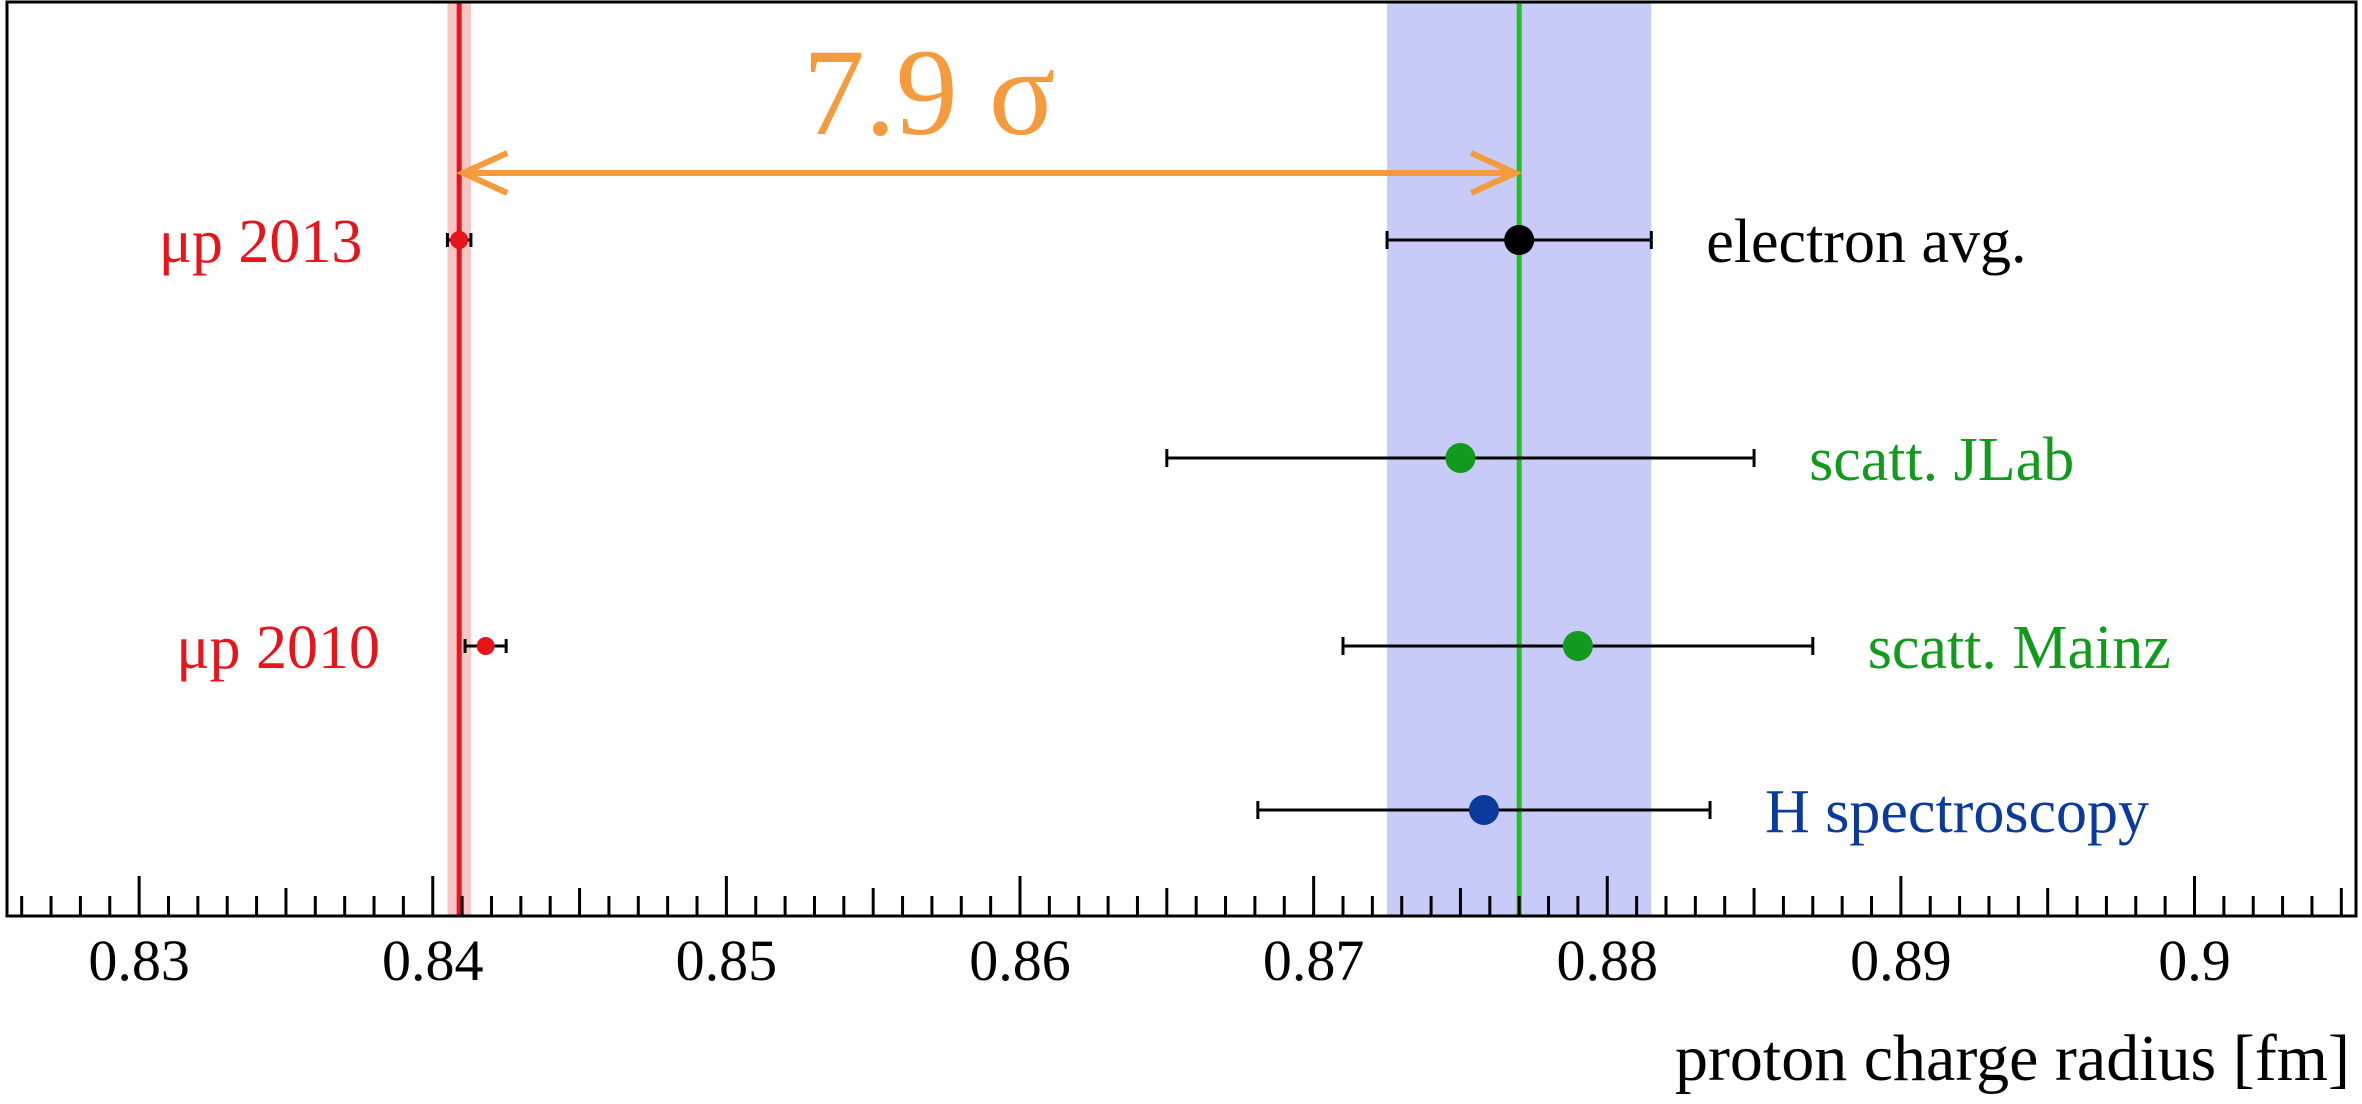 This screenshot has height=1104, width=2362. I want to click on data-point-group: μp 2010, so click(342, 648).